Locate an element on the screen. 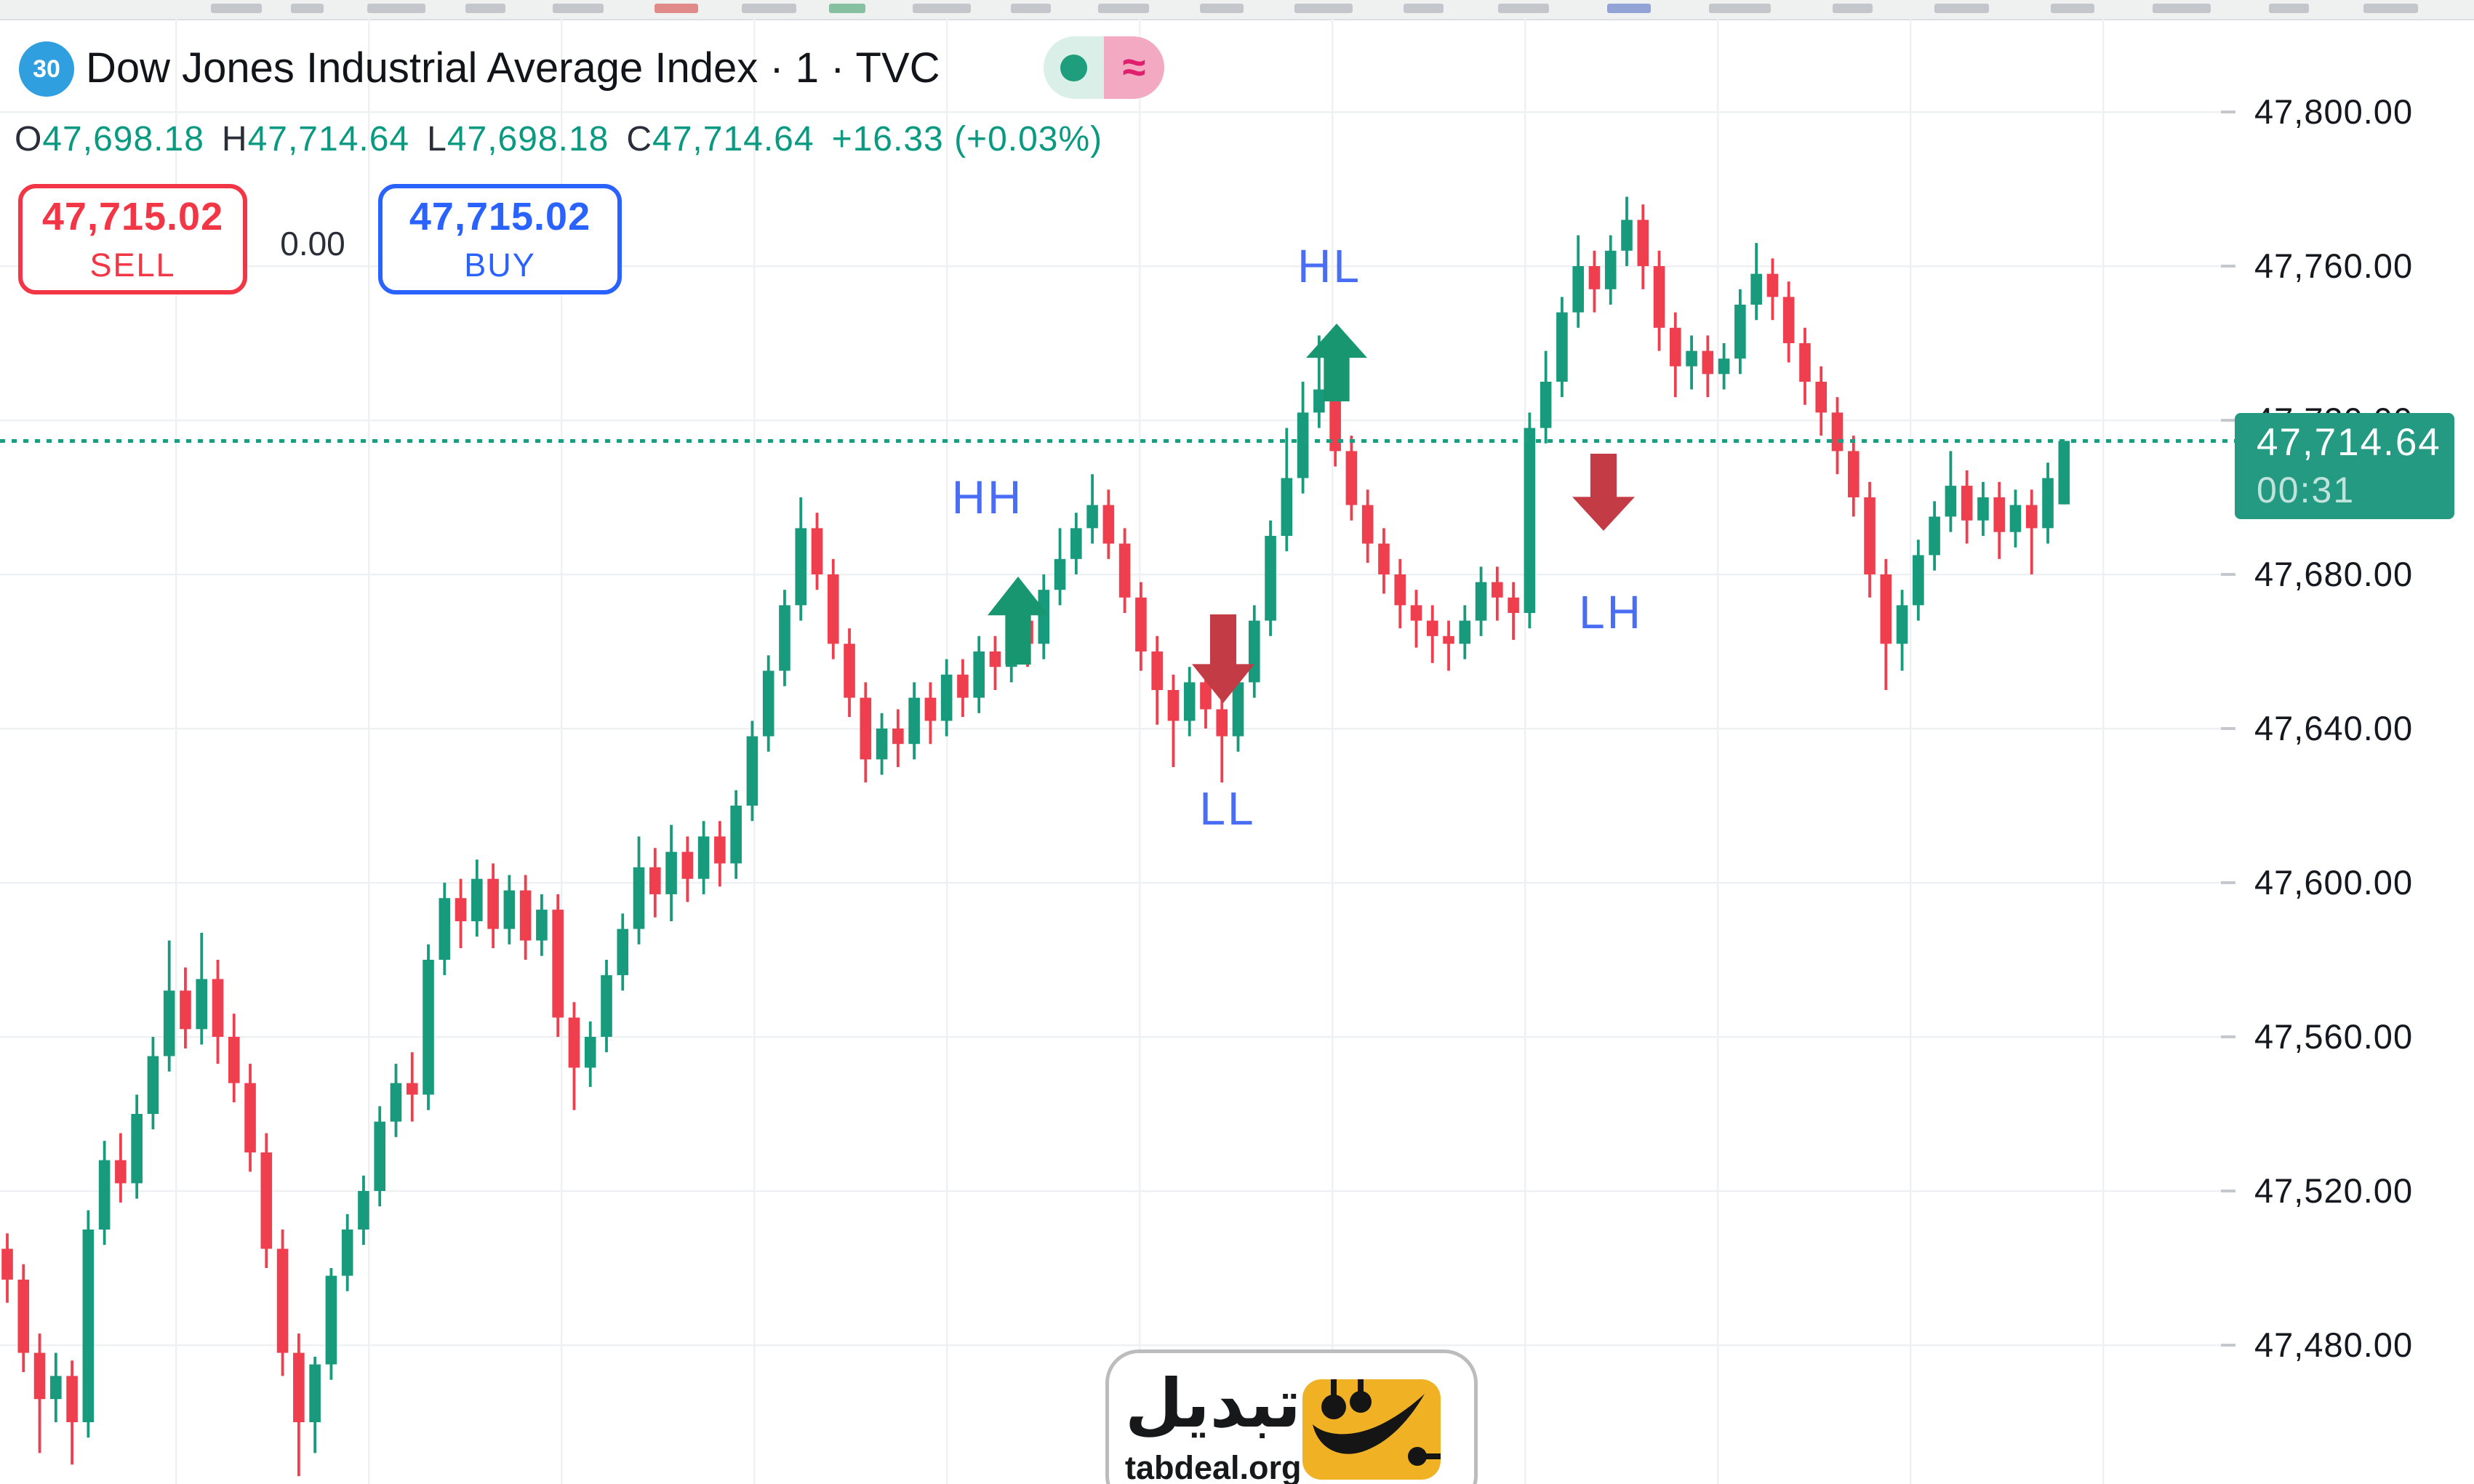 This screenshot has height=1484, width=2474. price-tag-countdown: 00:31 is located at coordinates (2306, 490).